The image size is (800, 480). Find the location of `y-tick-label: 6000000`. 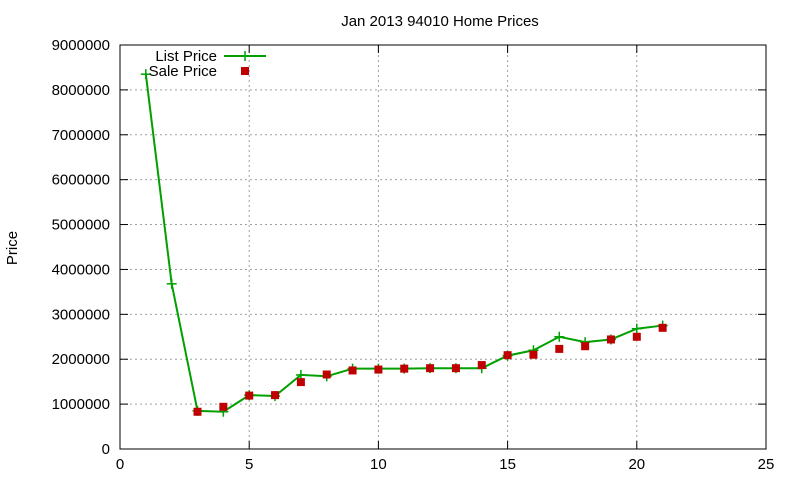

y-tick-label: 6000000 is located at coordinates (81, 180).